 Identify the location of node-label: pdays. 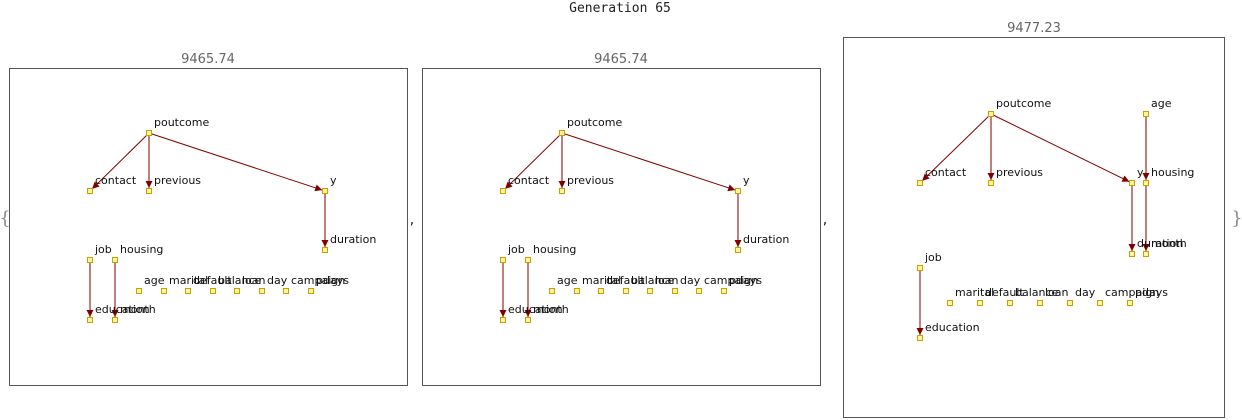
(1151, 292).